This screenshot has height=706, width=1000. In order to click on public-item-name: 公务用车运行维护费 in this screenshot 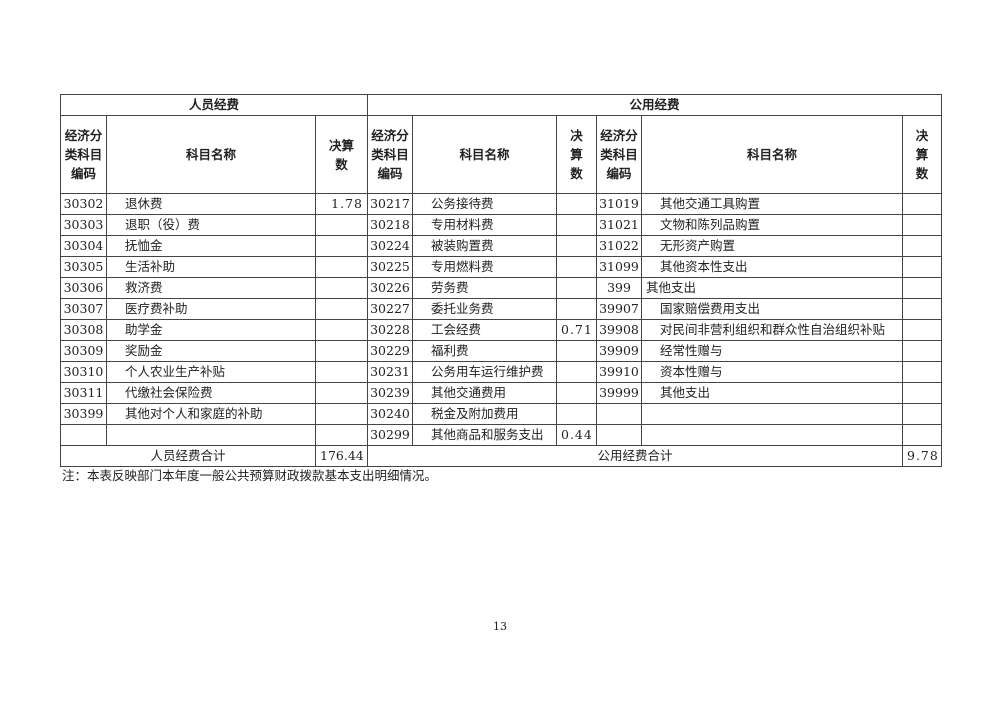, I will do `click(484, 372)`.